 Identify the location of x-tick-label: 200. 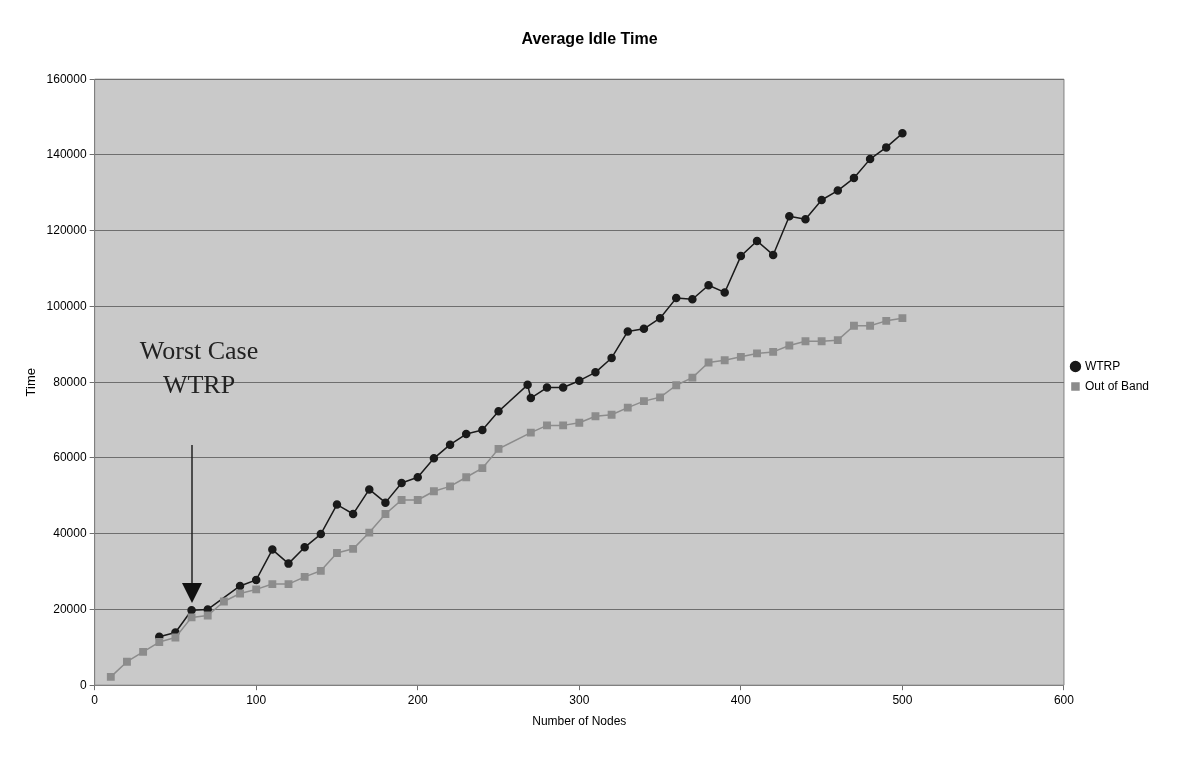
(418, 699).